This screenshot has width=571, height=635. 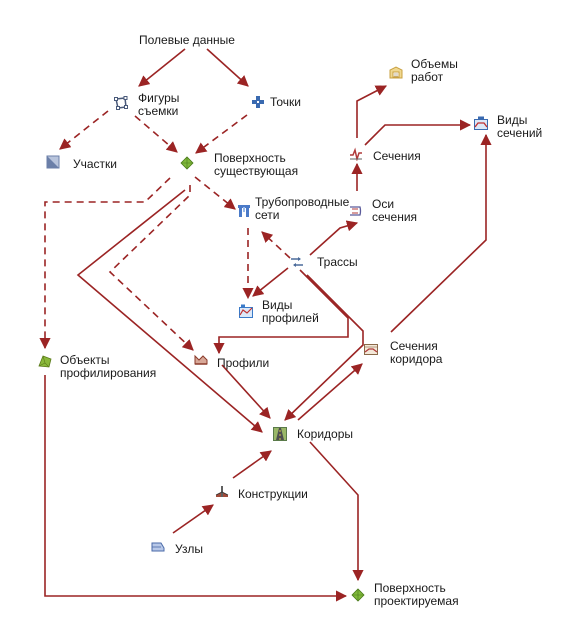 What do you see at coordinates (45, 361) in the screenshot?
I see `grading-icon` at bounding box center [45, 361].